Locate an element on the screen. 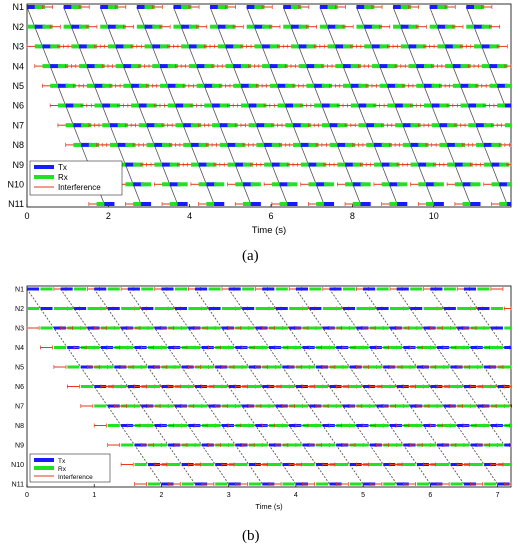 The height and width of the screenshot is (550, 520). node-label: N7 is located at coordinates (18, 125).